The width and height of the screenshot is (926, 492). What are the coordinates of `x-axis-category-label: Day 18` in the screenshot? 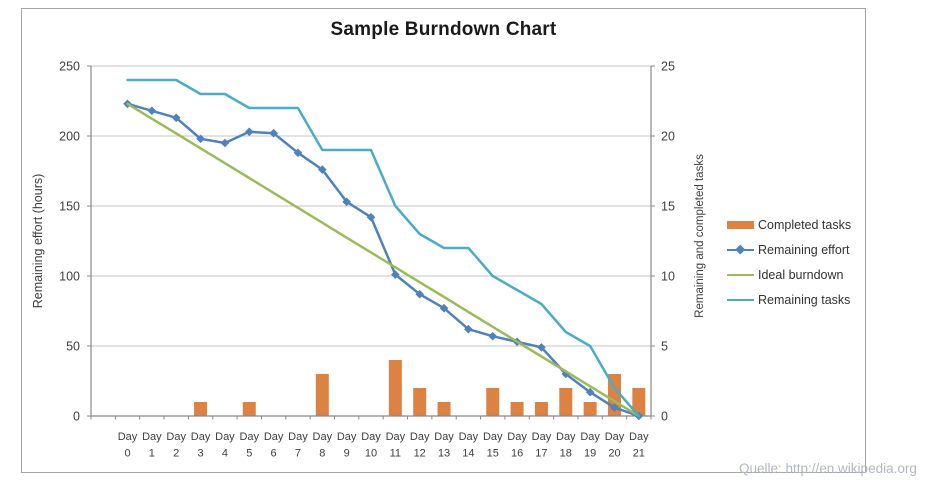 It's located at (566, 445).